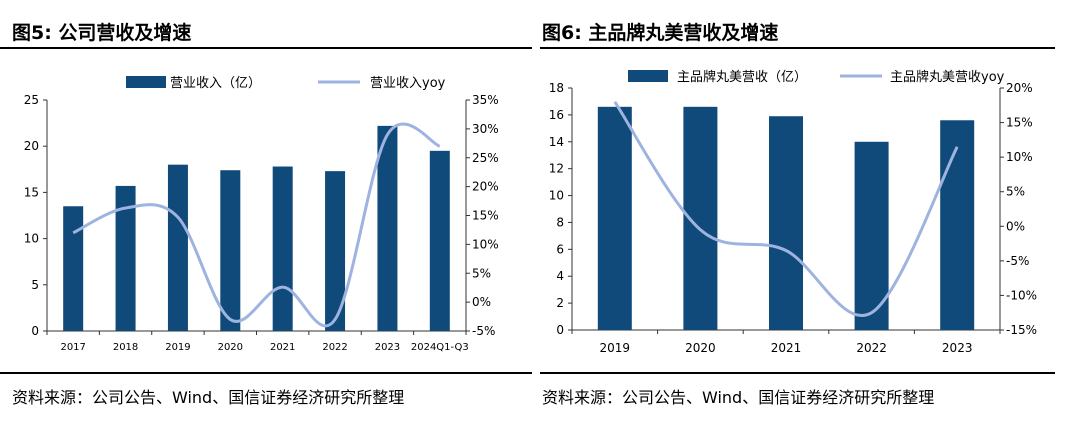 The width and height of the screenshot is (1080, 424). What do you see at coordinates (125, 347) in the screenshot?
I see `x-tick-label: 2018` at bounding box center [125, 347].